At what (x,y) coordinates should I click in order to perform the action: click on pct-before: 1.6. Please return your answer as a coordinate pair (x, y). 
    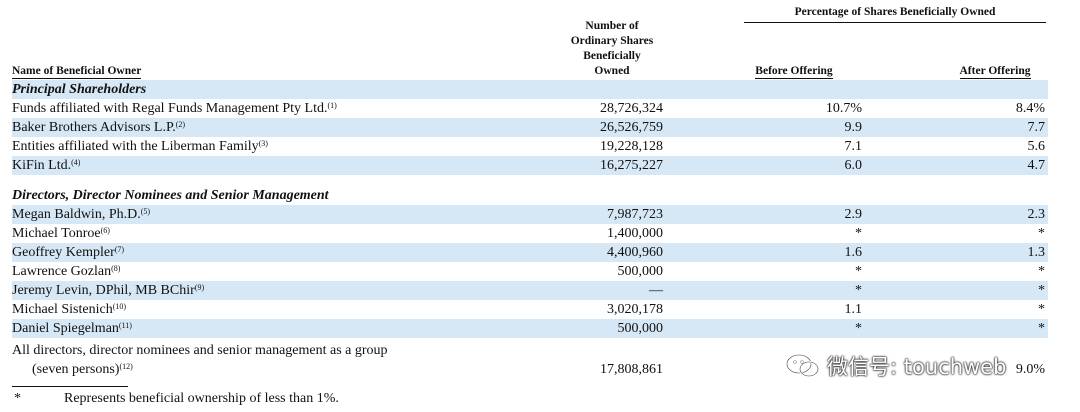
    Looking at the image, I should click on (853, 252).